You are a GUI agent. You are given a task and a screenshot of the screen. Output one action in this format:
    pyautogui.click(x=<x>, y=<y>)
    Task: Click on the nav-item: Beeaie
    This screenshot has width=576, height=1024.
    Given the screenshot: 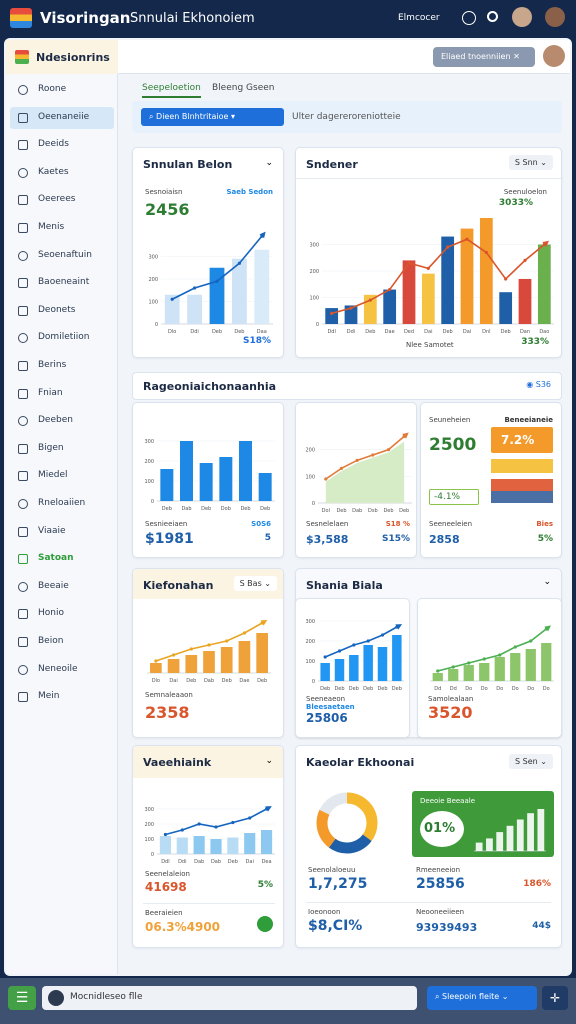 What is the action you would take?
    pyautogui.click(x=53, y=585)
    